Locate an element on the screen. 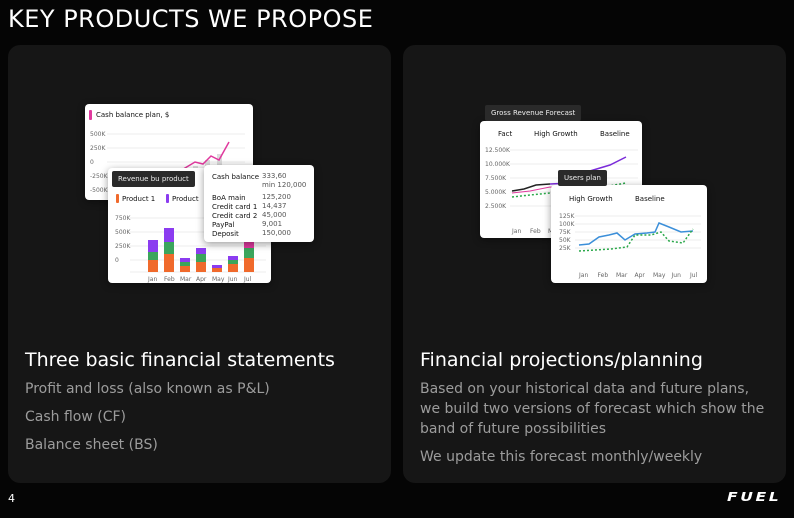 The height and width of the screenshot is (518, 794). y-tick-label: 125K is located at coordinates (567, 216).